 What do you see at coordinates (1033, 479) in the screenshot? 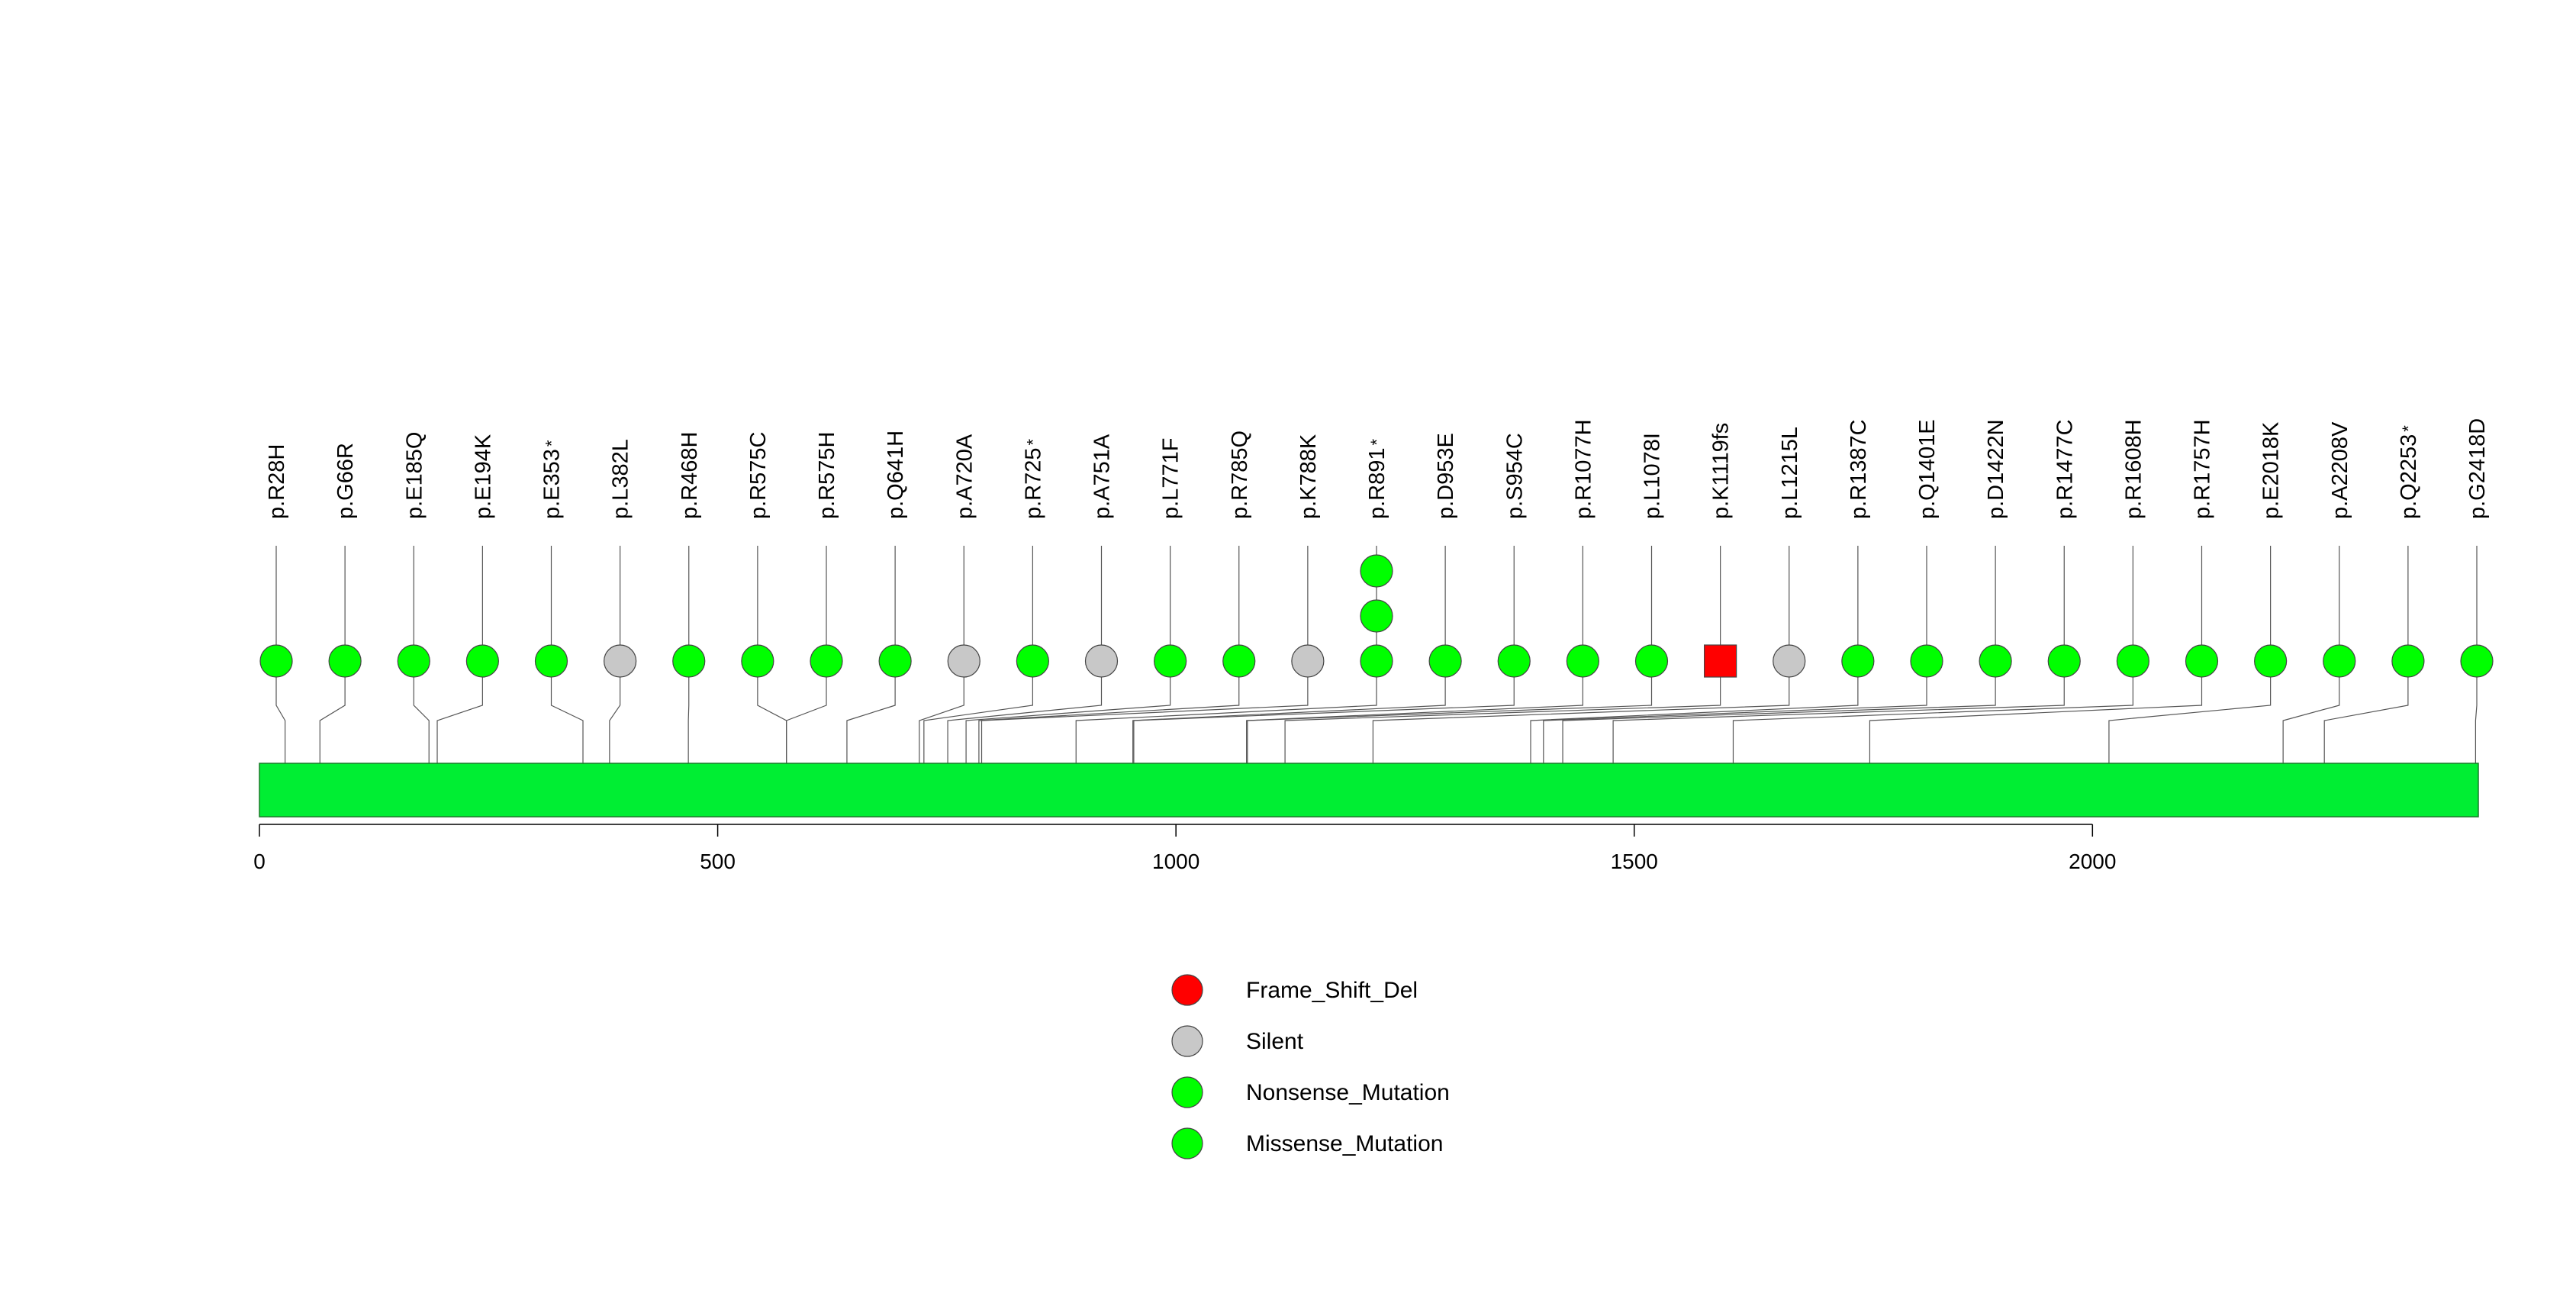
I see `mutation-label: p.R725*` at bounding box center [1033, 479].